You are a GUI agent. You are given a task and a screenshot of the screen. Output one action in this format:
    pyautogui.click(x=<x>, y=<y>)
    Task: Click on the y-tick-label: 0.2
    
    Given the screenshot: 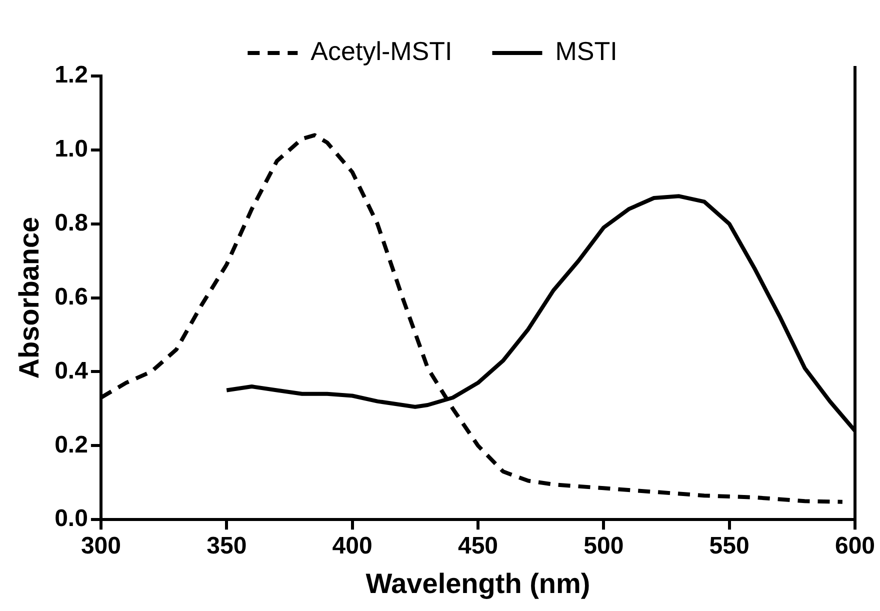 What is the action you would take?
    pyautogui.click(x=71, y=444)
    